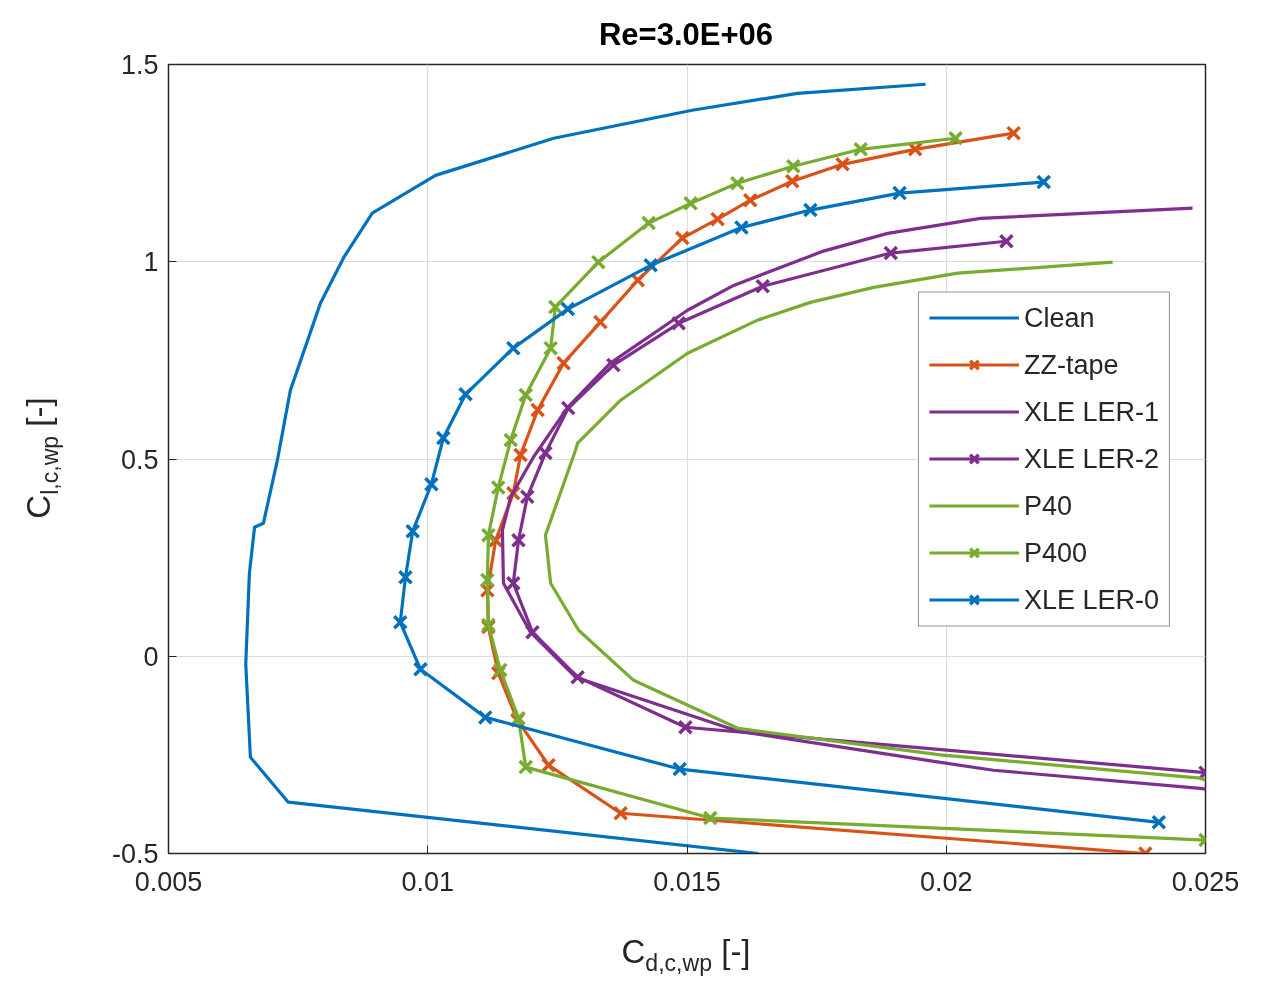 This screenshot has height=994, width=1261. What do you see at coordinates (1071, 364) in the screenshot?
I see `legend-label: ZZ-tape` at bounding box center [1071, 364].